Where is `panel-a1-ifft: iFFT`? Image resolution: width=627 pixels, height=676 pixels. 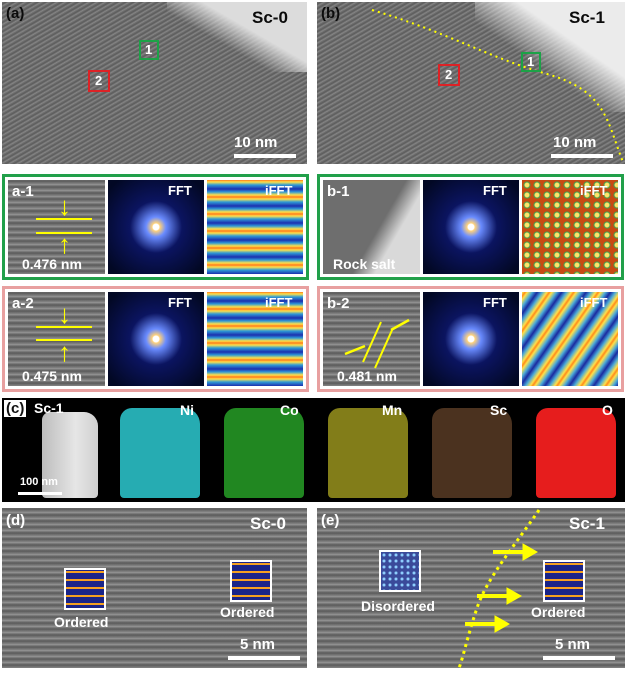 panel-a1-ifft: iFFT is located at coordinates (255, 227).